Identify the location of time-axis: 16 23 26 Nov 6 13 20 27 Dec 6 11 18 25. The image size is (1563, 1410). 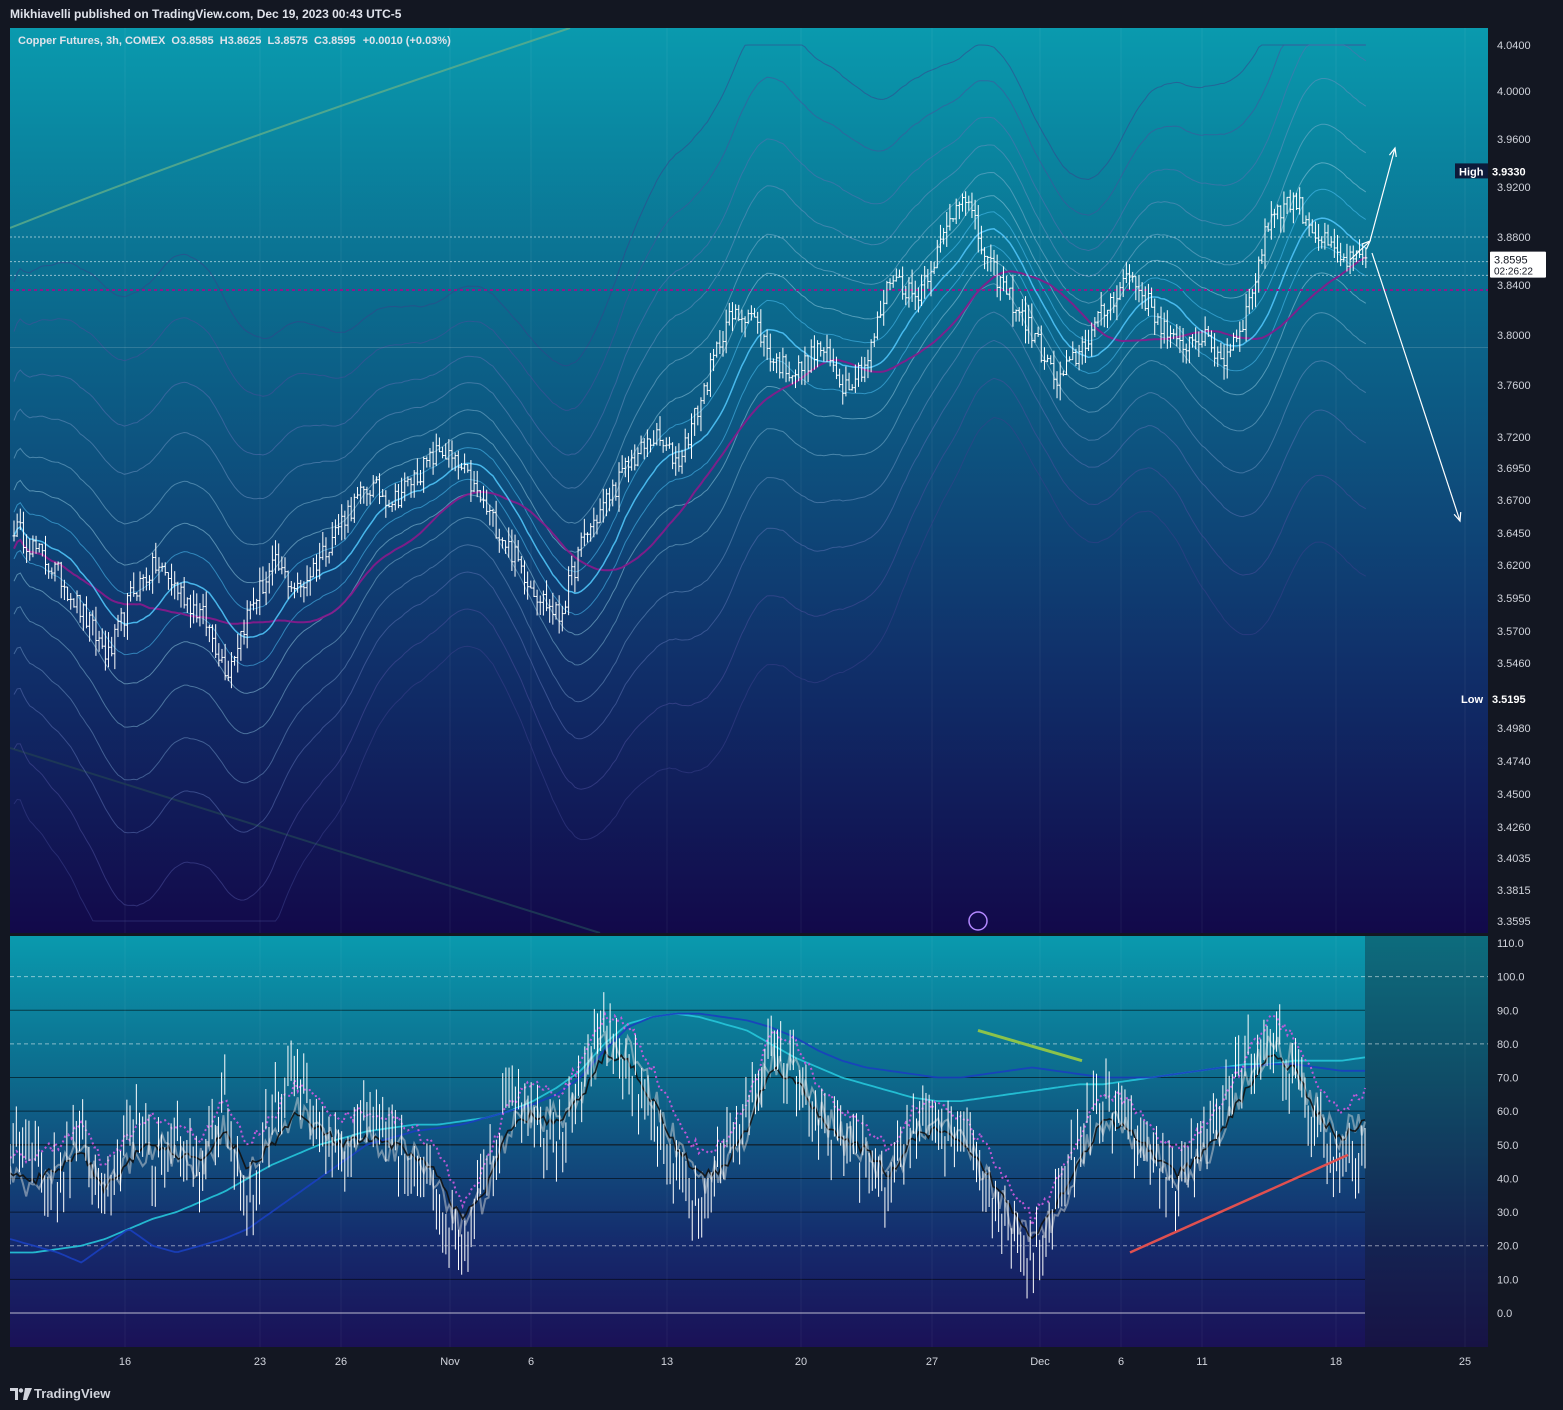
(749, 1361).